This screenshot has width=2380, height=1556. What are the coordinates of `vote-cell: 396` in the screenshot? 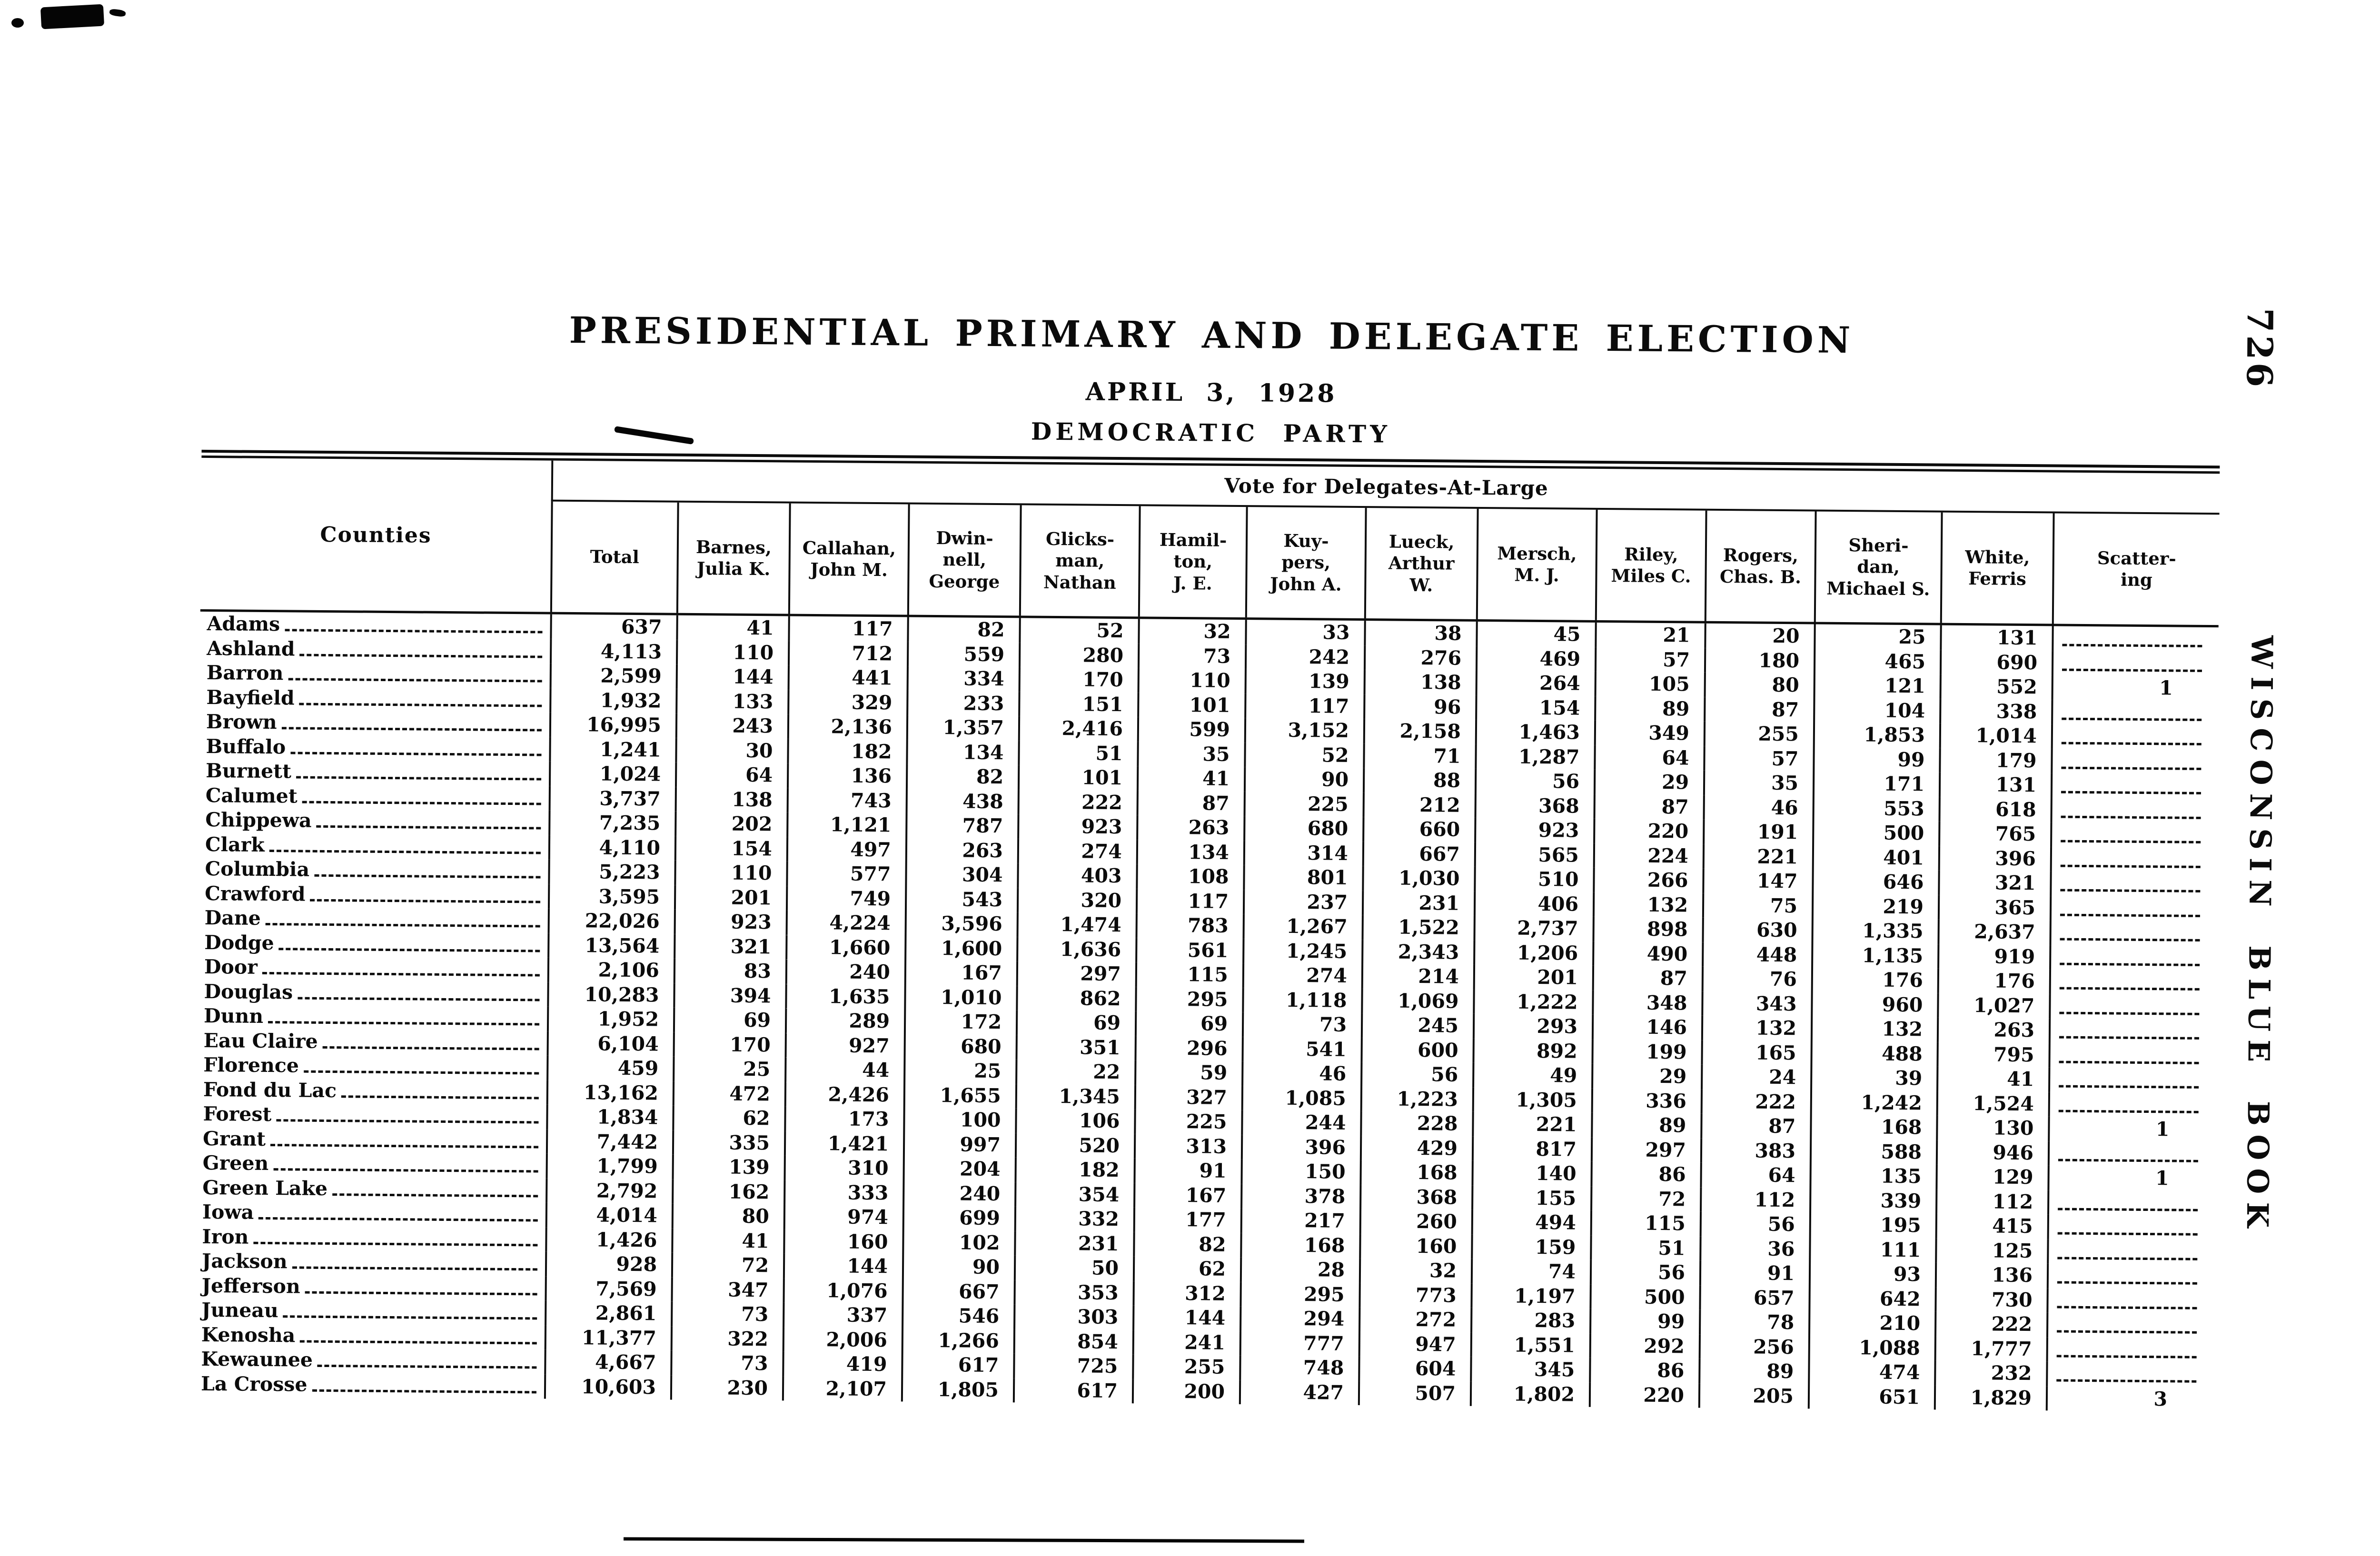 It's located at (1300, 1147).